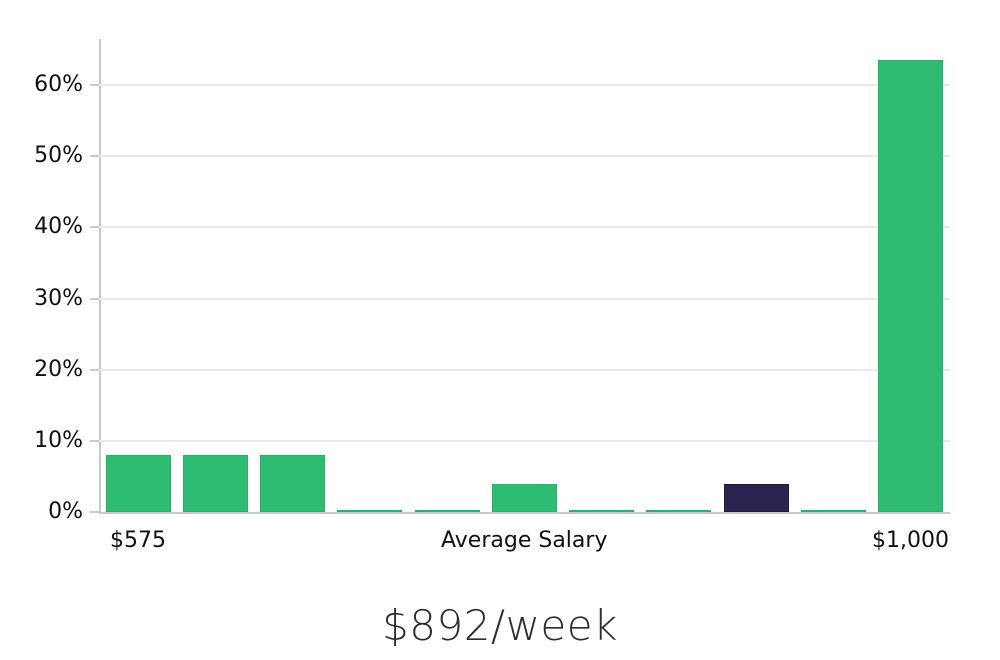  I want to click on y-tick-label: 60%, so click(58, 85).